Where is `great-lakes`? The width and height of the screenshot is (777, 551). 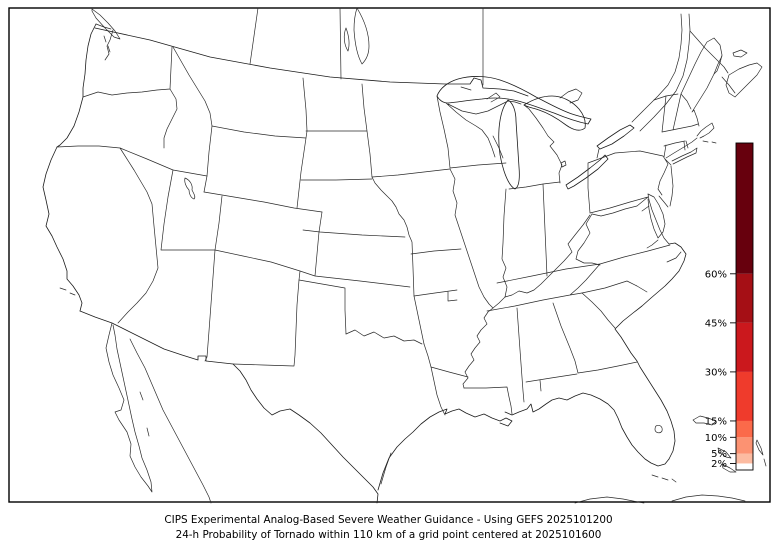
great-lakes is located at coordinates (535, 133).